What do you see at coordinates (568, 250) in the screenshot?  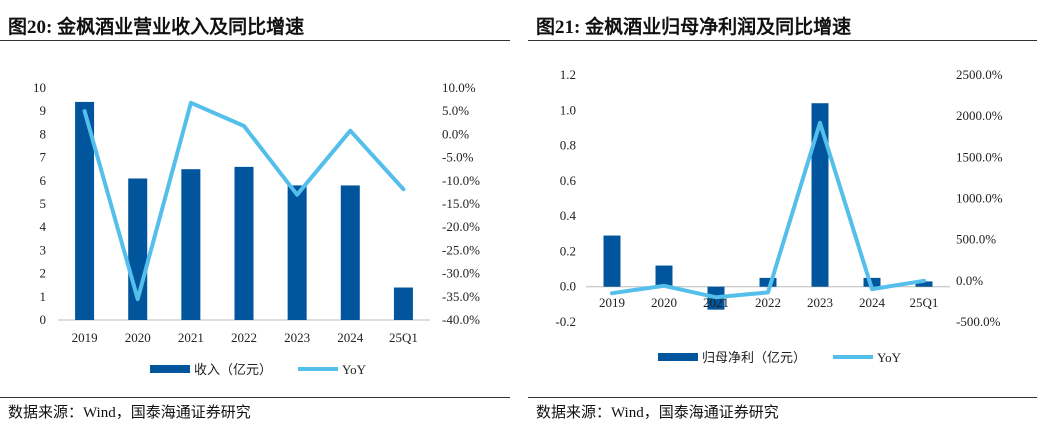 I see `left-axis-tick-label: 0.2` at bounding box center [568, 250].